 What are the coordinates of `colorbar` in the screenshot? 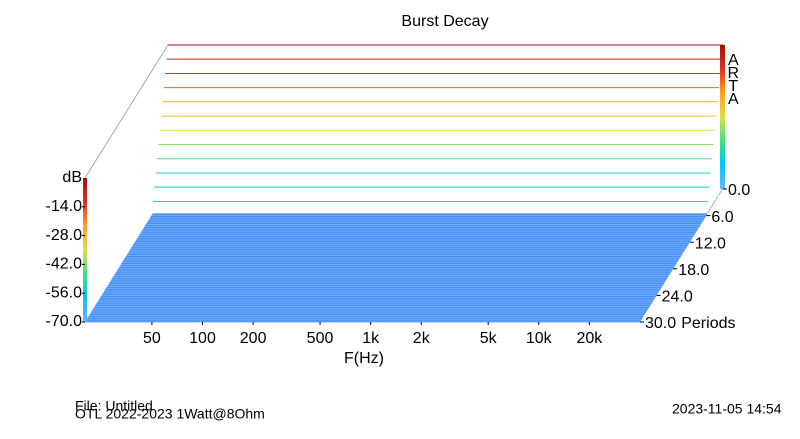 It's located at (85, 250).